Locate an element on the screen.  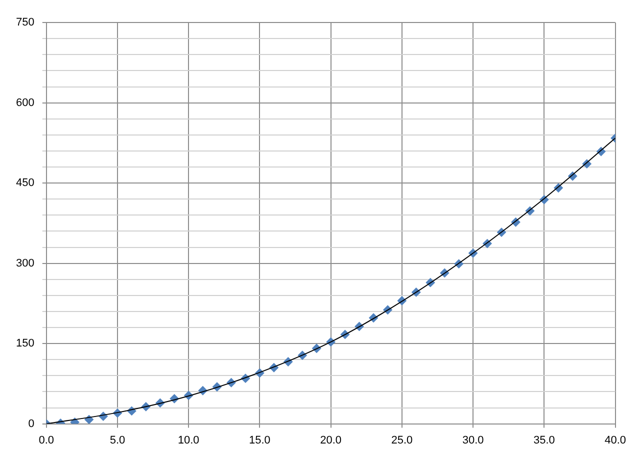
y-tick-label: 450 is located at coordinates (25, 183).